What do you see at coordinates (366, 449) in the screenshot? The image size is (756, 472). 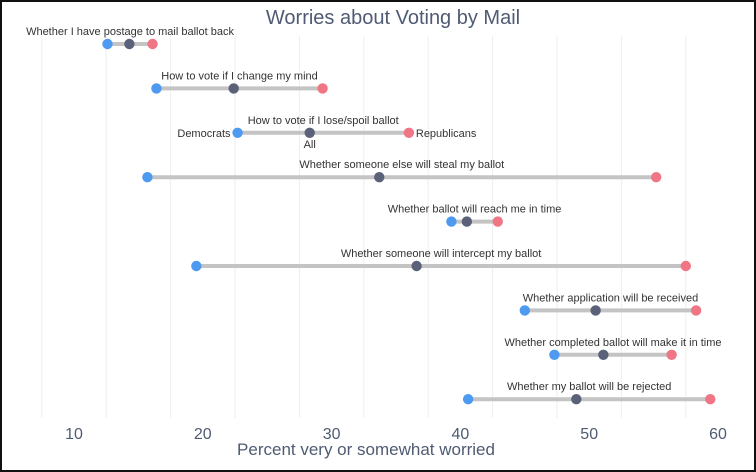 I see `x-axis-label: Percent very or somewhat worried` at bounding box center [366, 449].